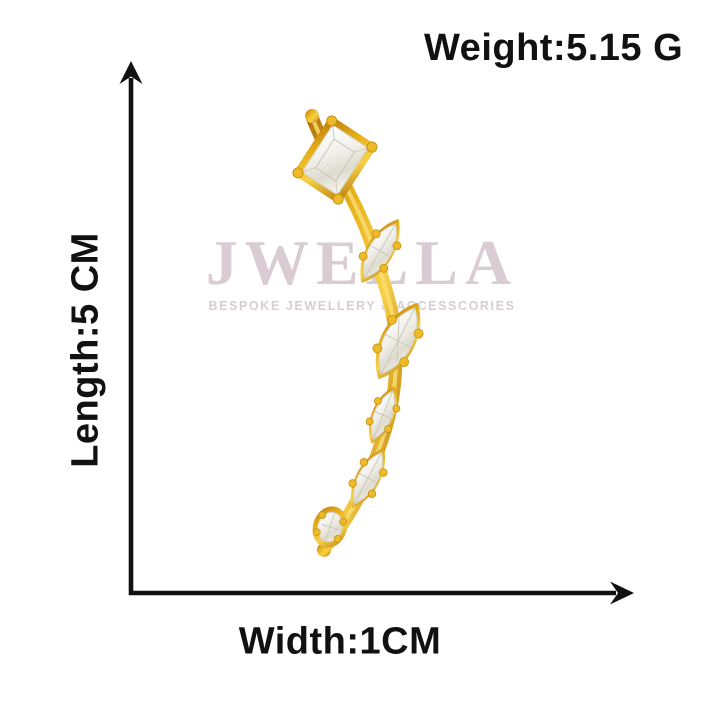  Describe the element at coordinates (335, 160) in the screenshot. I see `stone-emerald-cut` at that location.